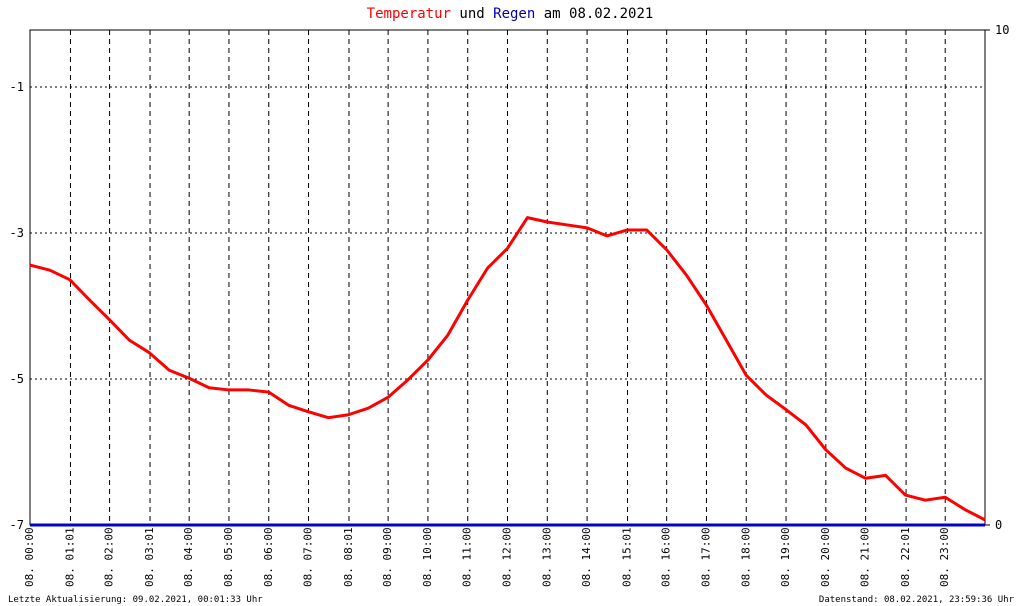  Describe the element at coordinates (409, 14) in the screenshot. I see `title-series-1: Temperatur` at that location.